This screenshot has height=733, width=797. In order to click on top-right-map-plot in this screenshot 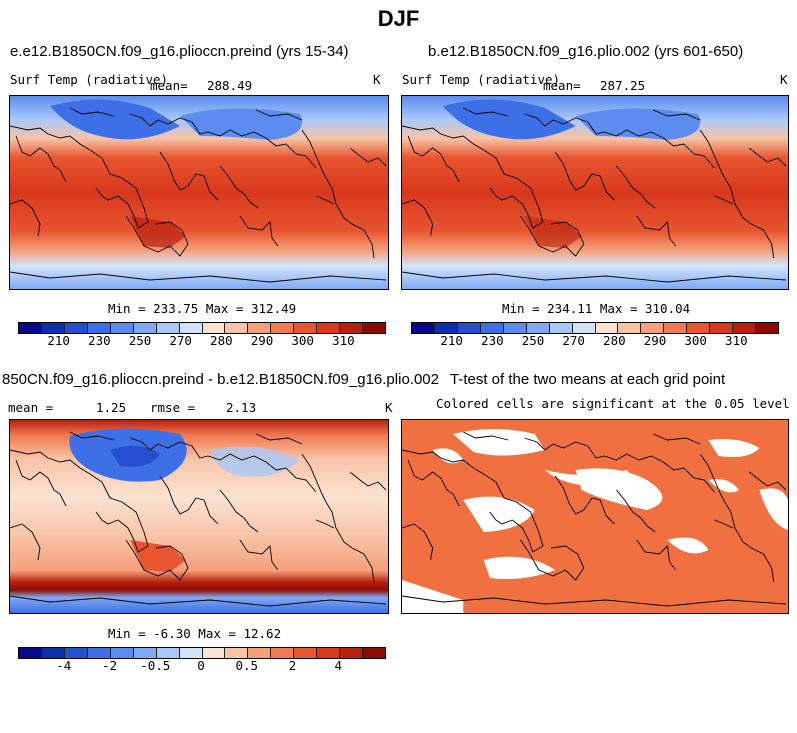, I will do `click(595, 192)`.